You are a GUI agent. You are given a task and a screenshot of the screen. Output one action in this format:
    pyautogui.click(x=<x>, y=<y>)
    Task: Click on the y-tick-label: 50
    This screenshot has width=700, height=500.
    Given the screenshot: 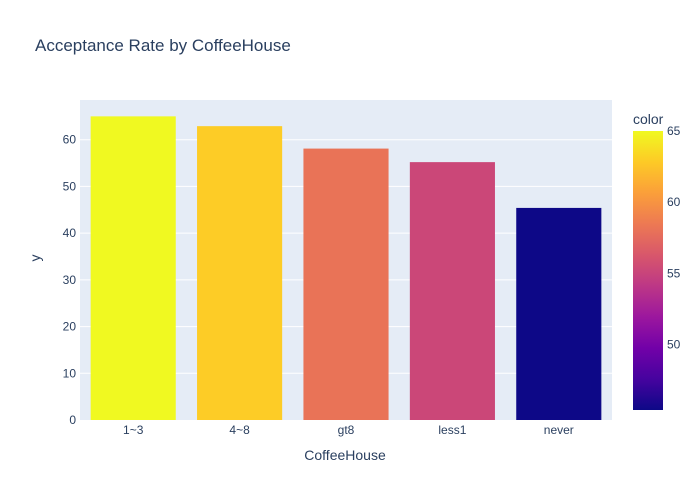 What is the action you would take?
    pyautogui.click(x=70, y=186)
    